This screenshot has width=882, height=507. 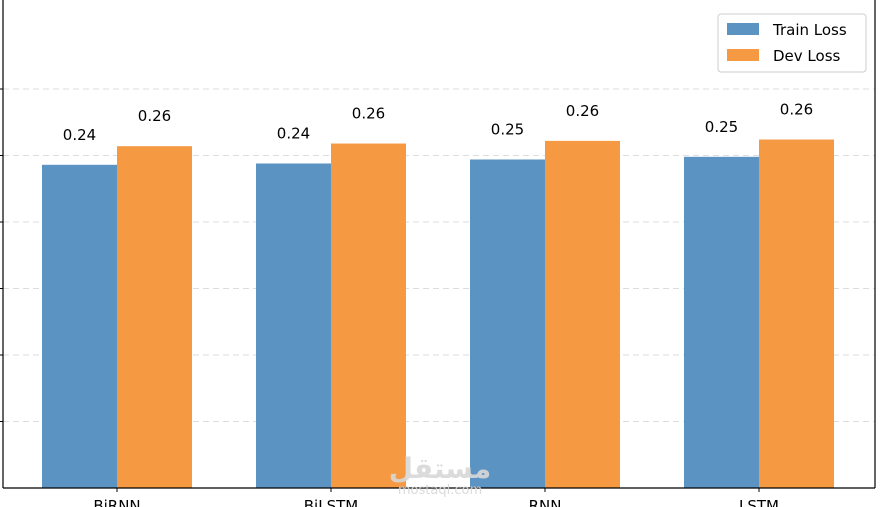 I want to click on legend: Train Loss Dev Loss, so click(x=792, y=43).